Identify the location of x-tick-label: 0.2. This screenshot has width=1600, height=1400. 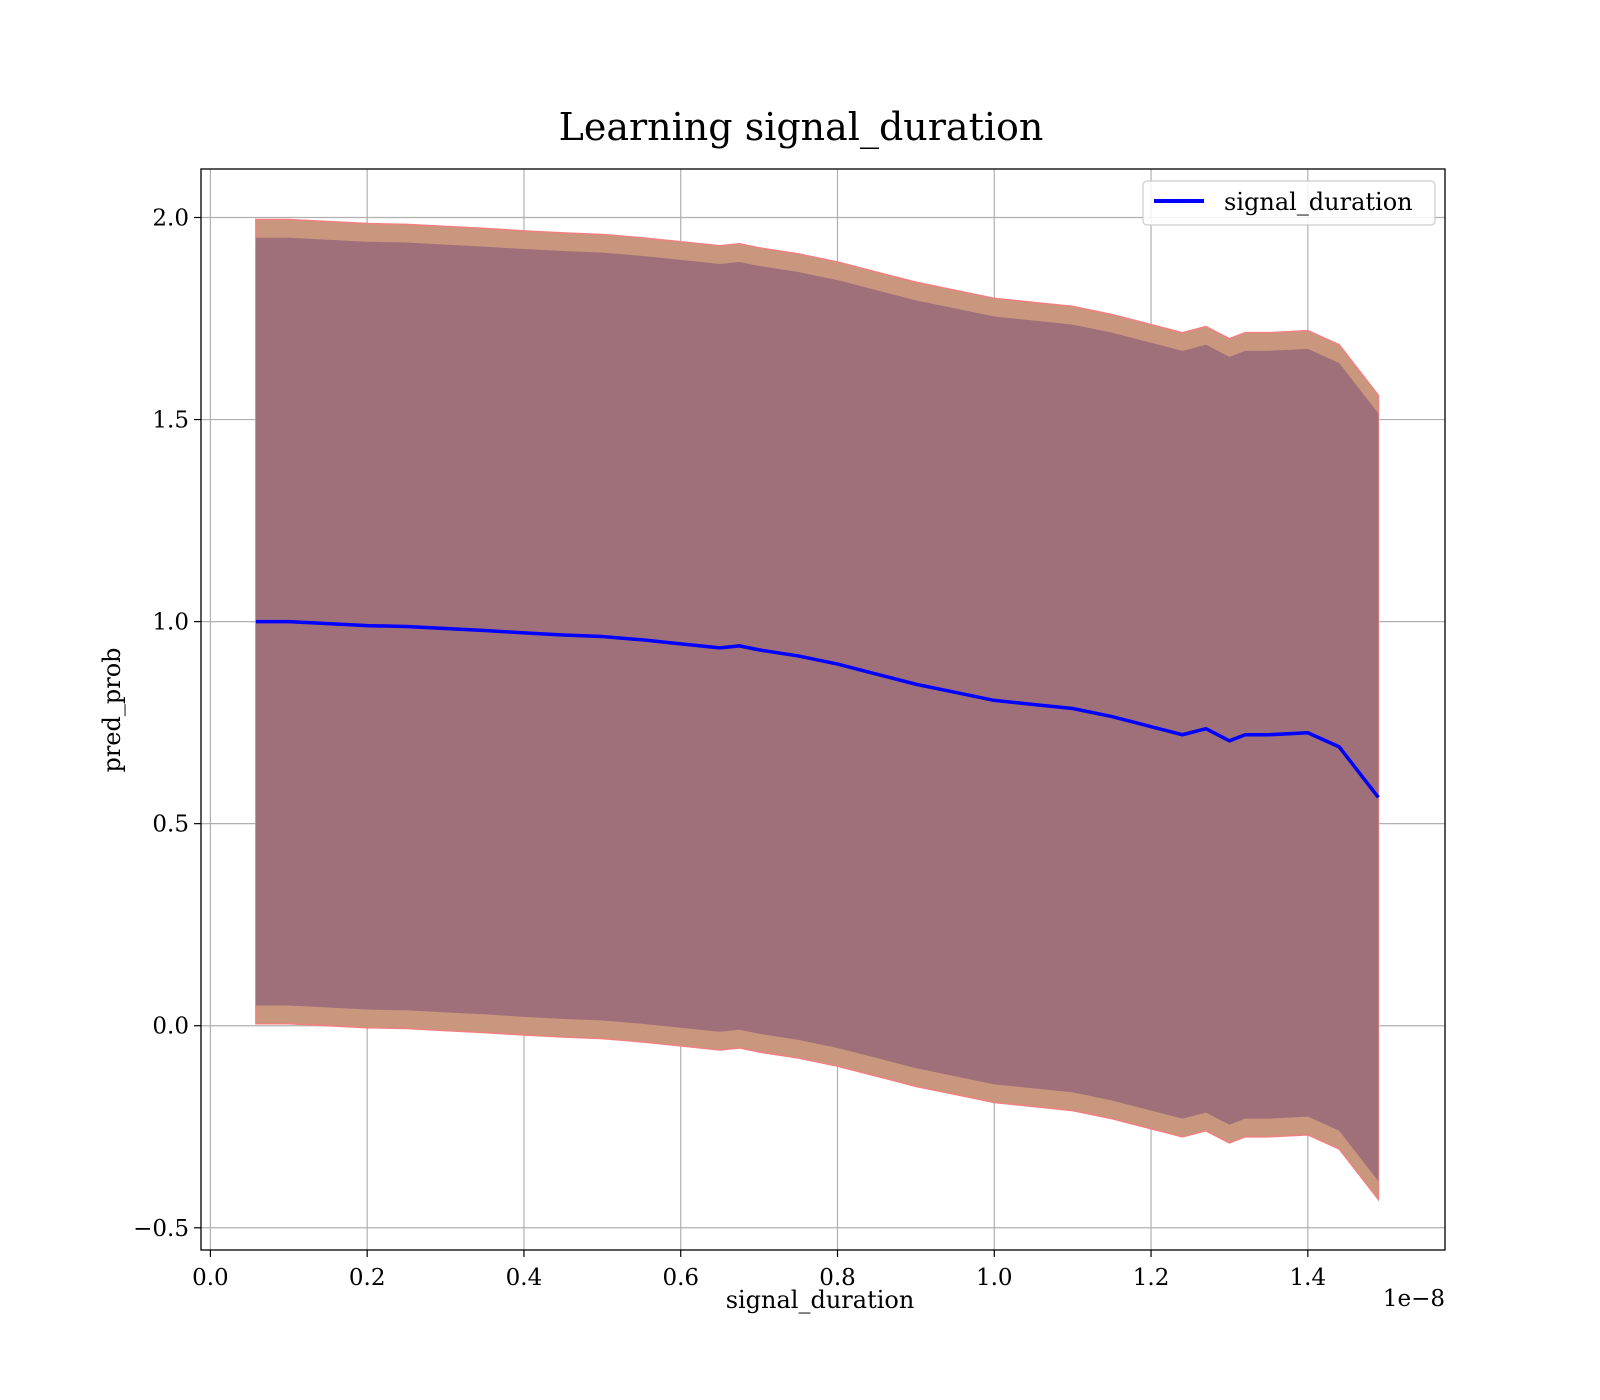
(367, 1278).